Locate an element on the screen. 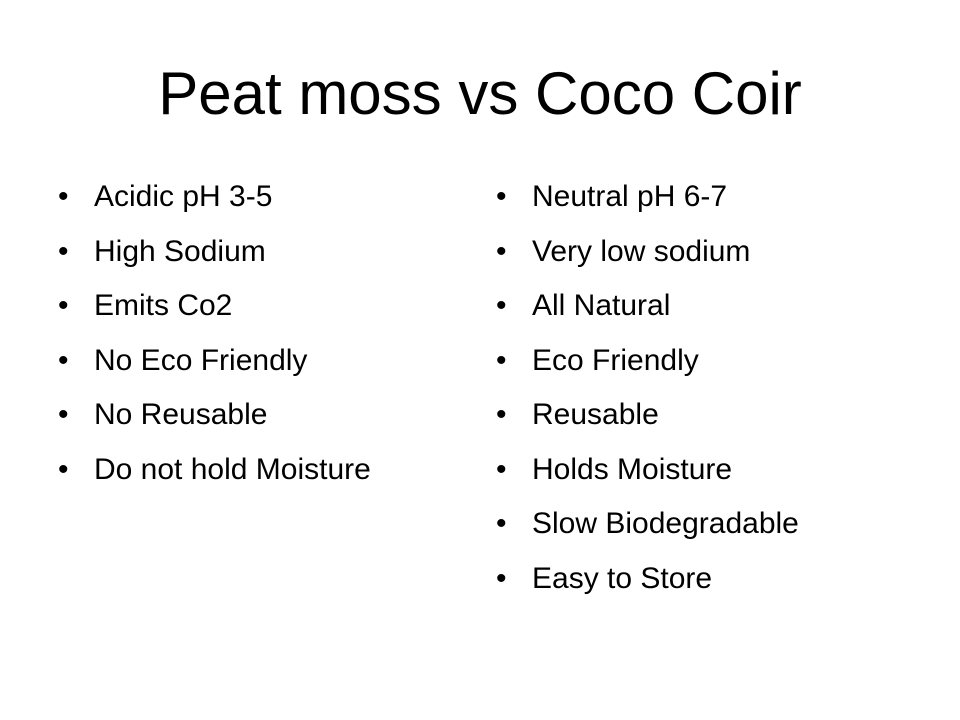 Image resolution: width=960 pixels, height=720 pixels. list-item-text: Reusable is located at coordinates (595, 414).